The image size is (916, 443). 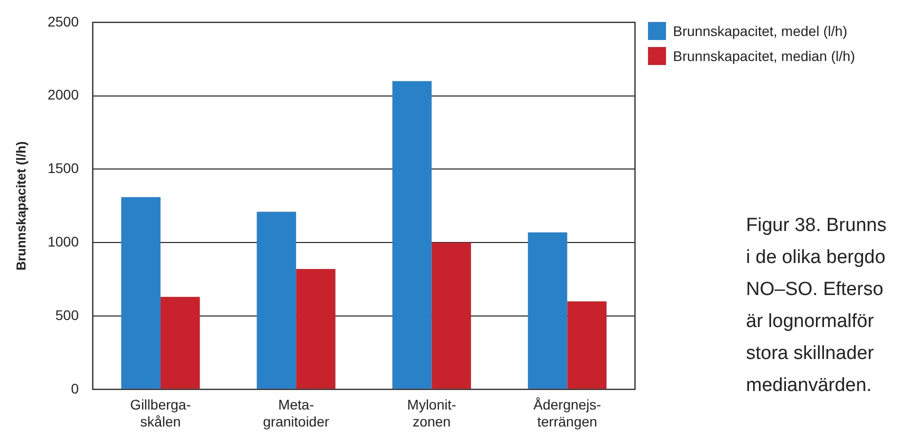 What do you see at coordinates (816, 226) in the screenshot?
I see `text: Figur 38. Brunns` at bounding box center [816, 226].